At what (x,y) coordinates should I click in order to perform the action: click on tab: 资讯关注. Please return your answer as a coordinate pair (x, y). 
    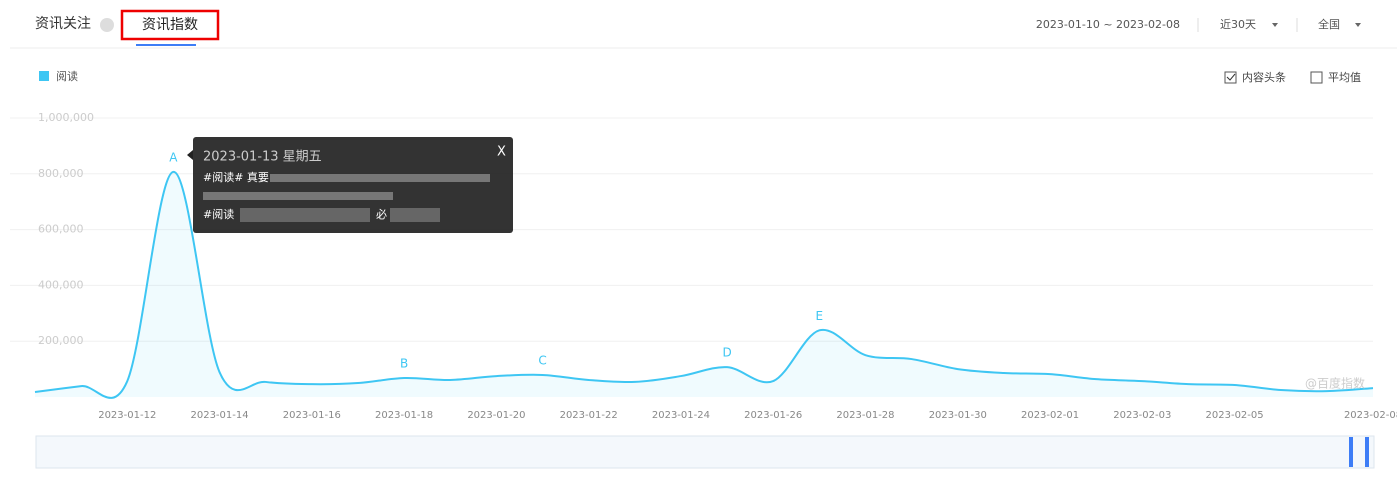
    Looking at the image, I should click on (63, 24).